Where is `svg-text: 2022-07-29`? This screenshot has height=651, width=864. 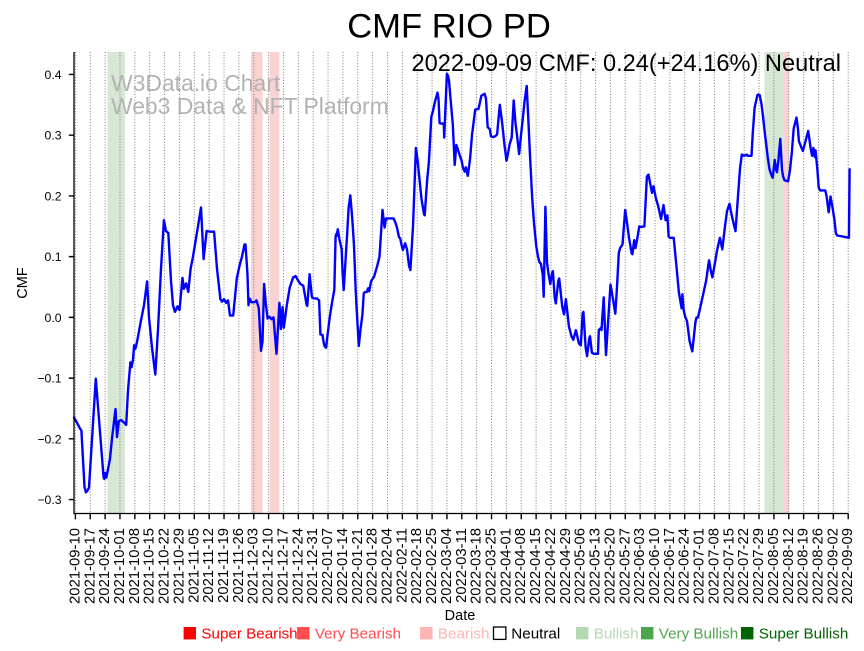
svg-text: 2022-07-29 is located at coordinates (759, 566).